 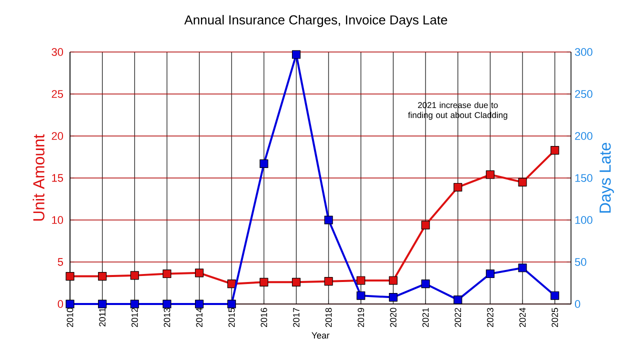 What do you see at coordinates (522, 318) in the screenshot?
I see `x-tick-label: 2024` at bounding box center [522, 318].